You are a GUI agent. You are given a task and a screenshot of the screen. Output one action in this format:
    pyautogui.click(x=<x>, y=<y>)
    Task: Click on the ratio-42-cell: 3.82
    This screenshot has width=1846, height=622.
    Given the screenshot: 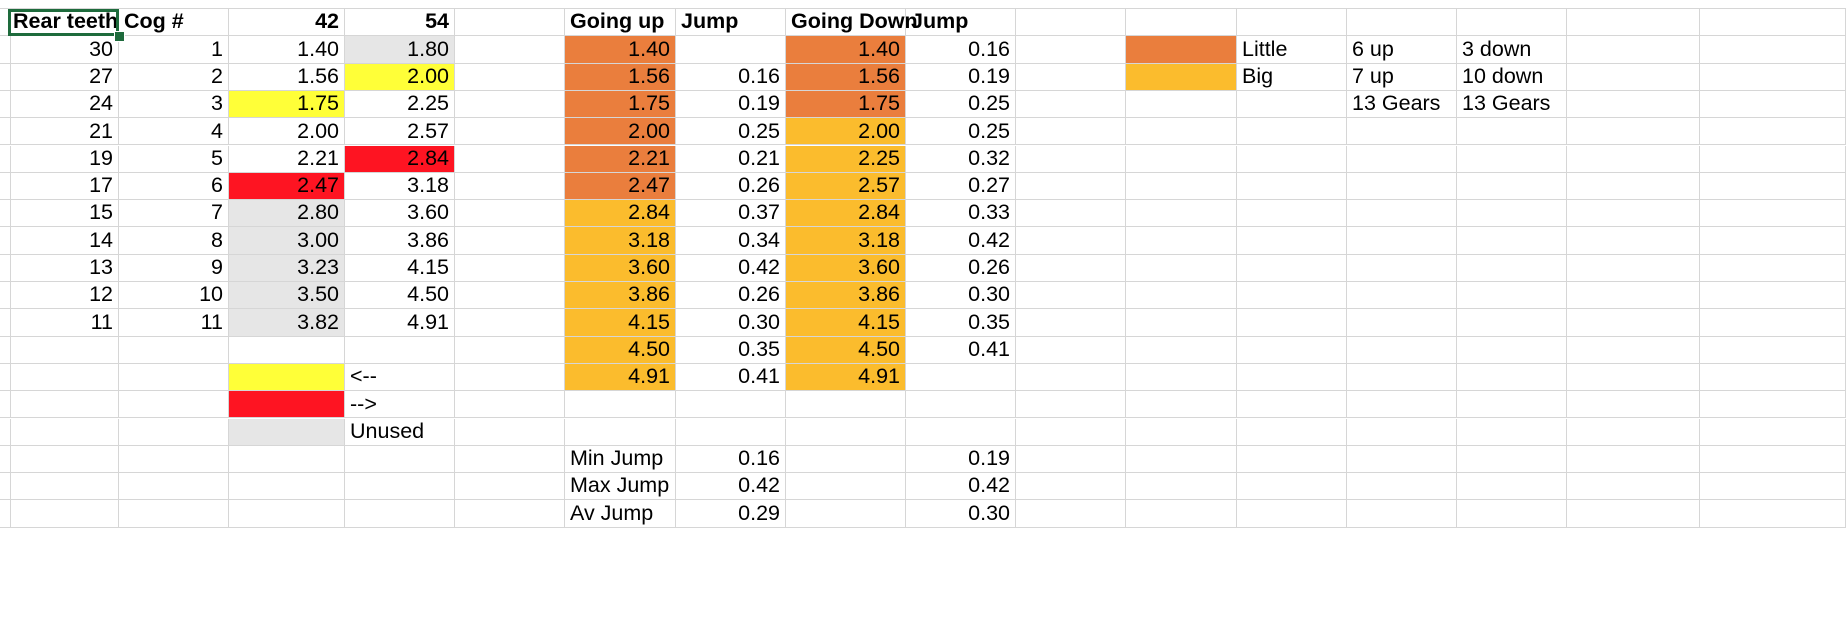 What is the action you would take?
    pyautogui.click(x=287, y=323)
    